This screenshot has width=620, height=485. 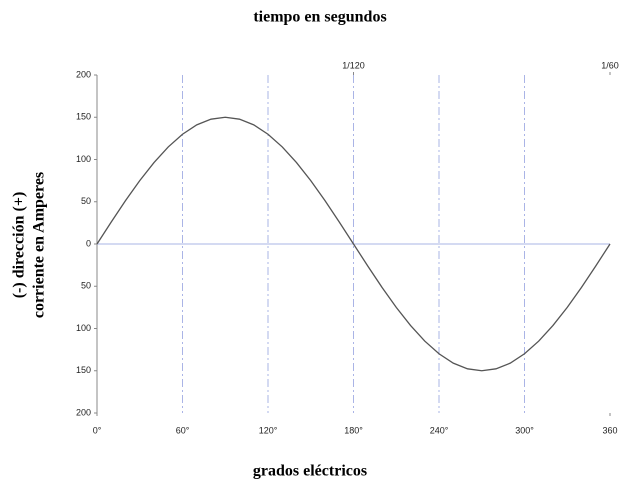 I want to click on x2-tick-label: 1/60, so click(x=610, y=65).